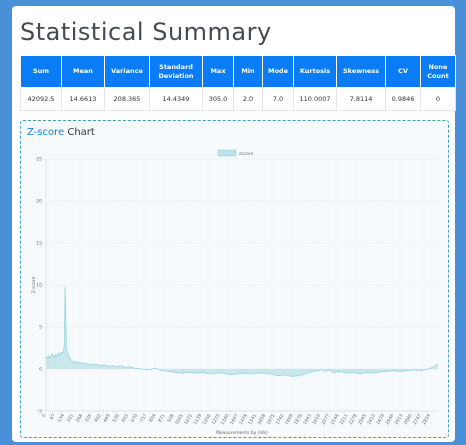  Describe the element at coordinates (40, 370) in the screenshot. I see `y-tick-label: 0` at that location.